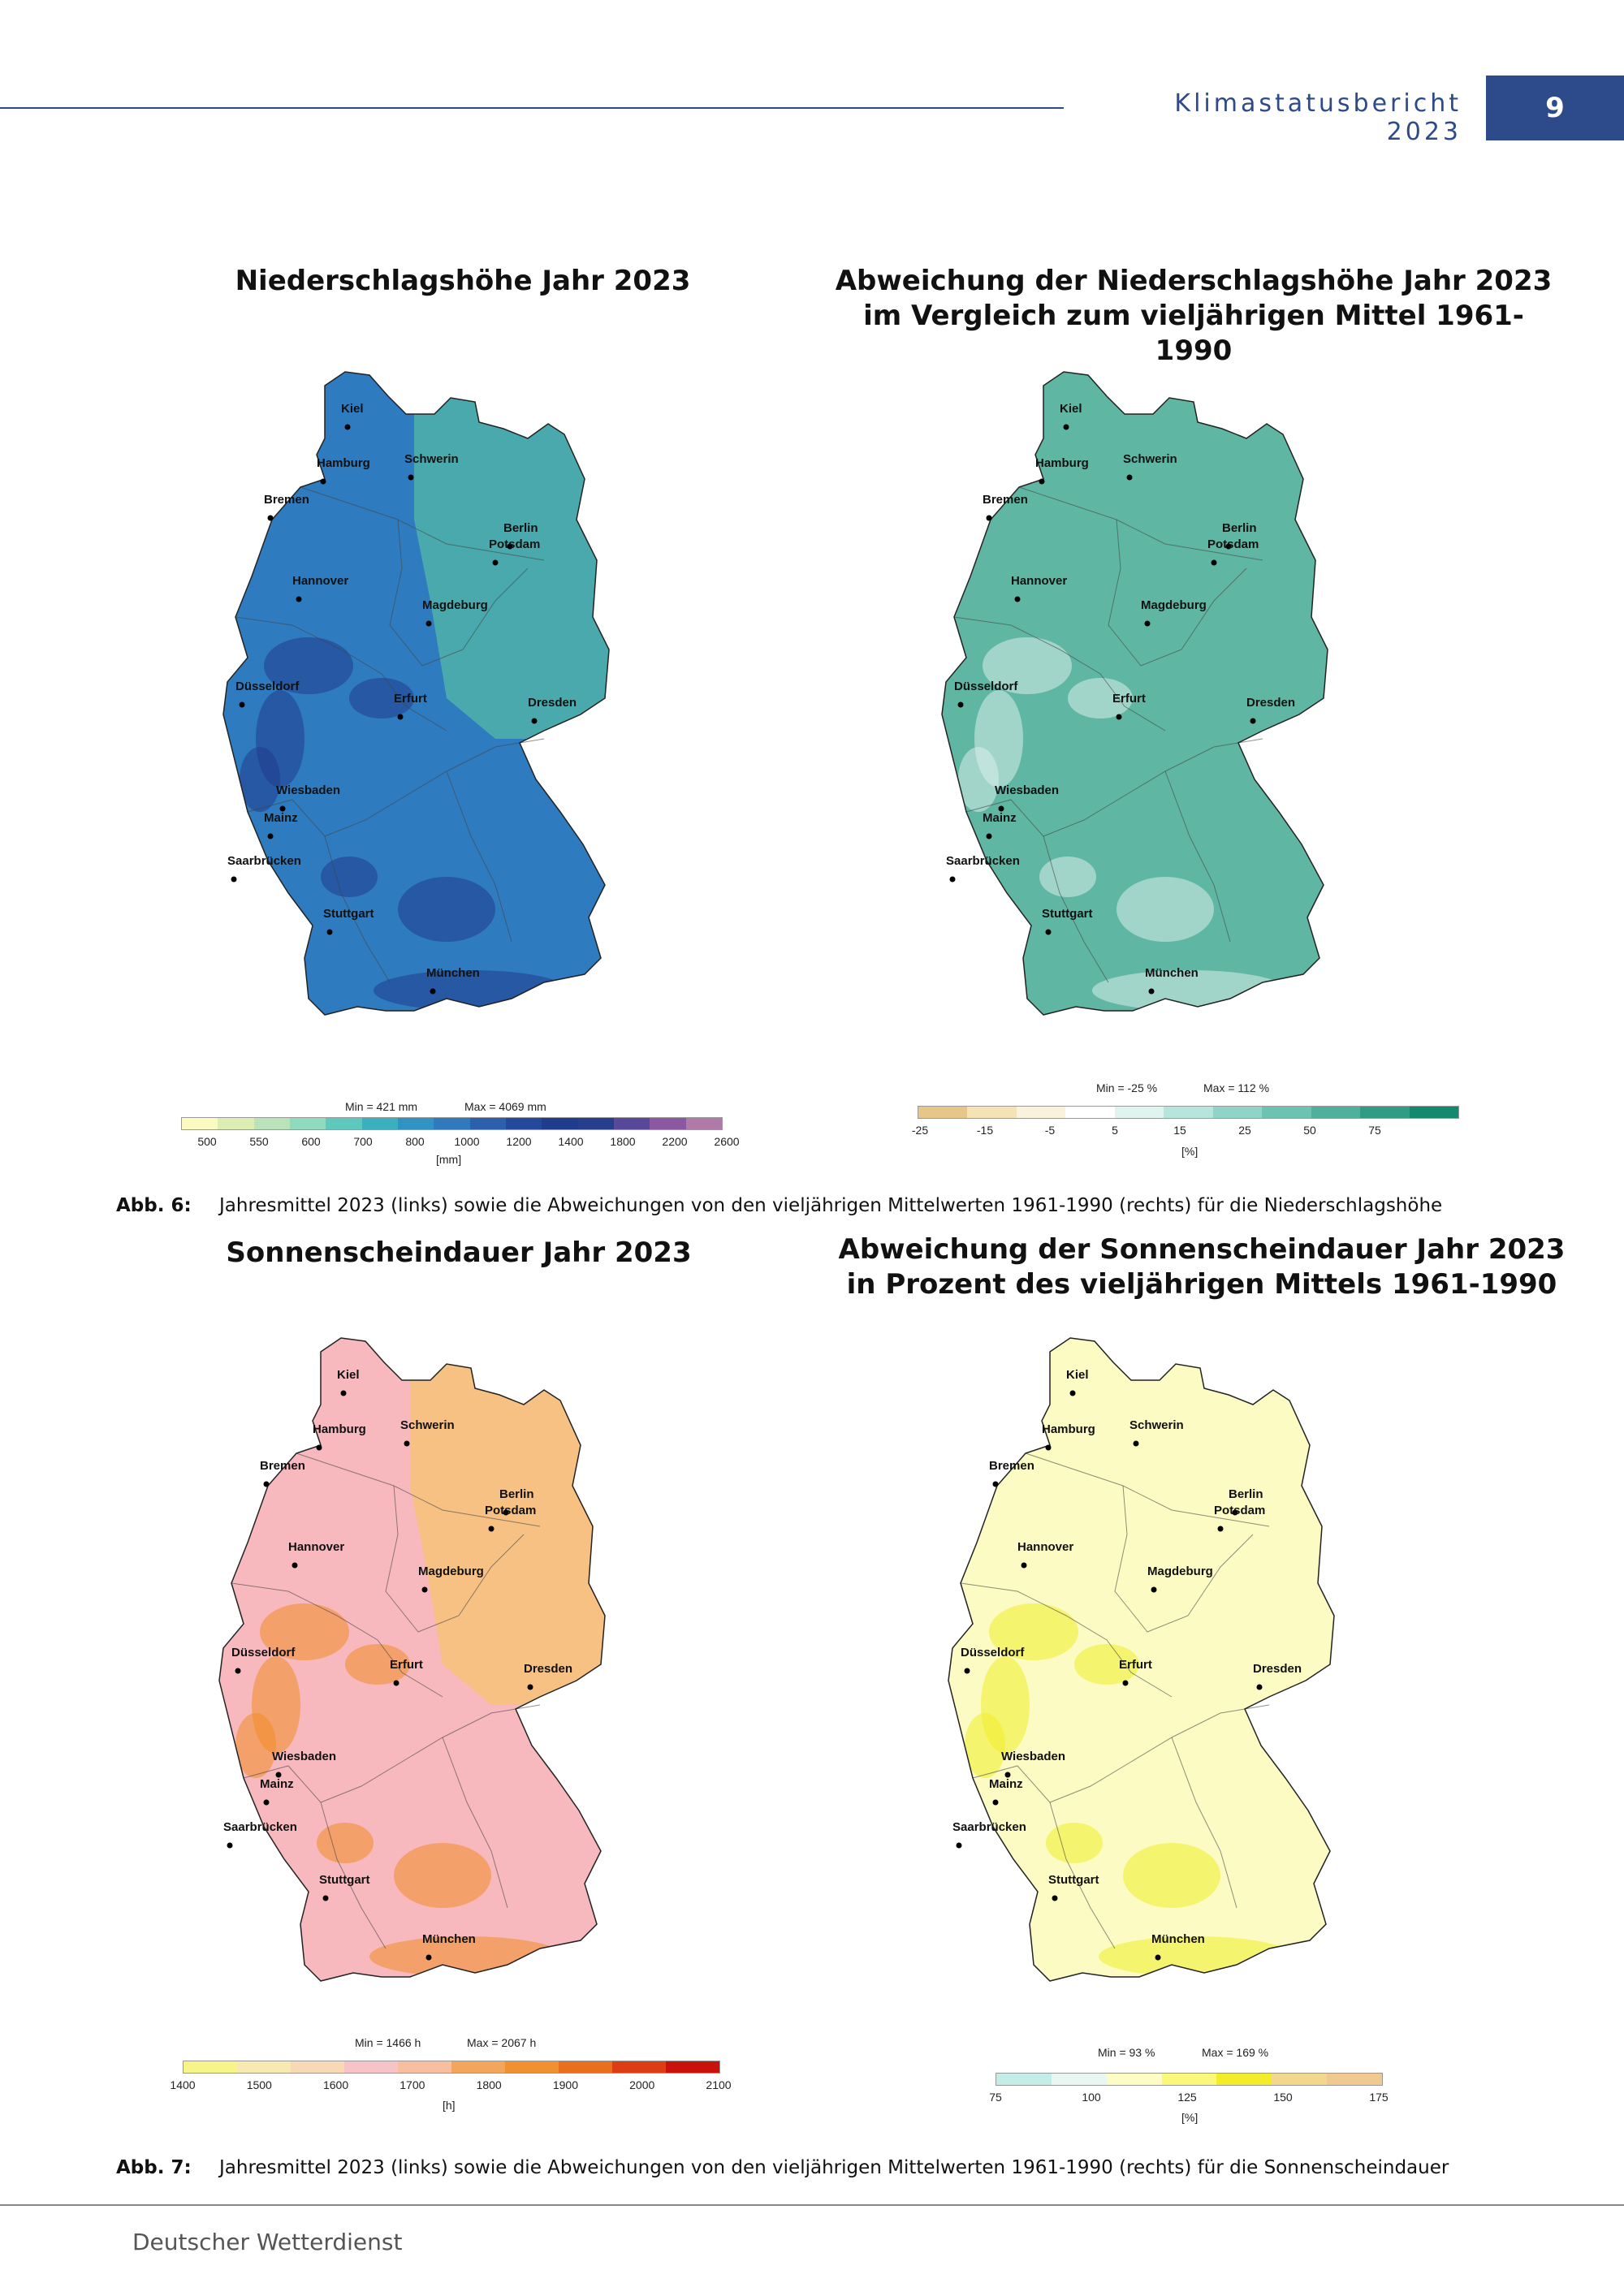 Image resolution: width=1624 pixels, height=2296 pixels. I want to click on city-label: Berlin, so click(1240, 528).